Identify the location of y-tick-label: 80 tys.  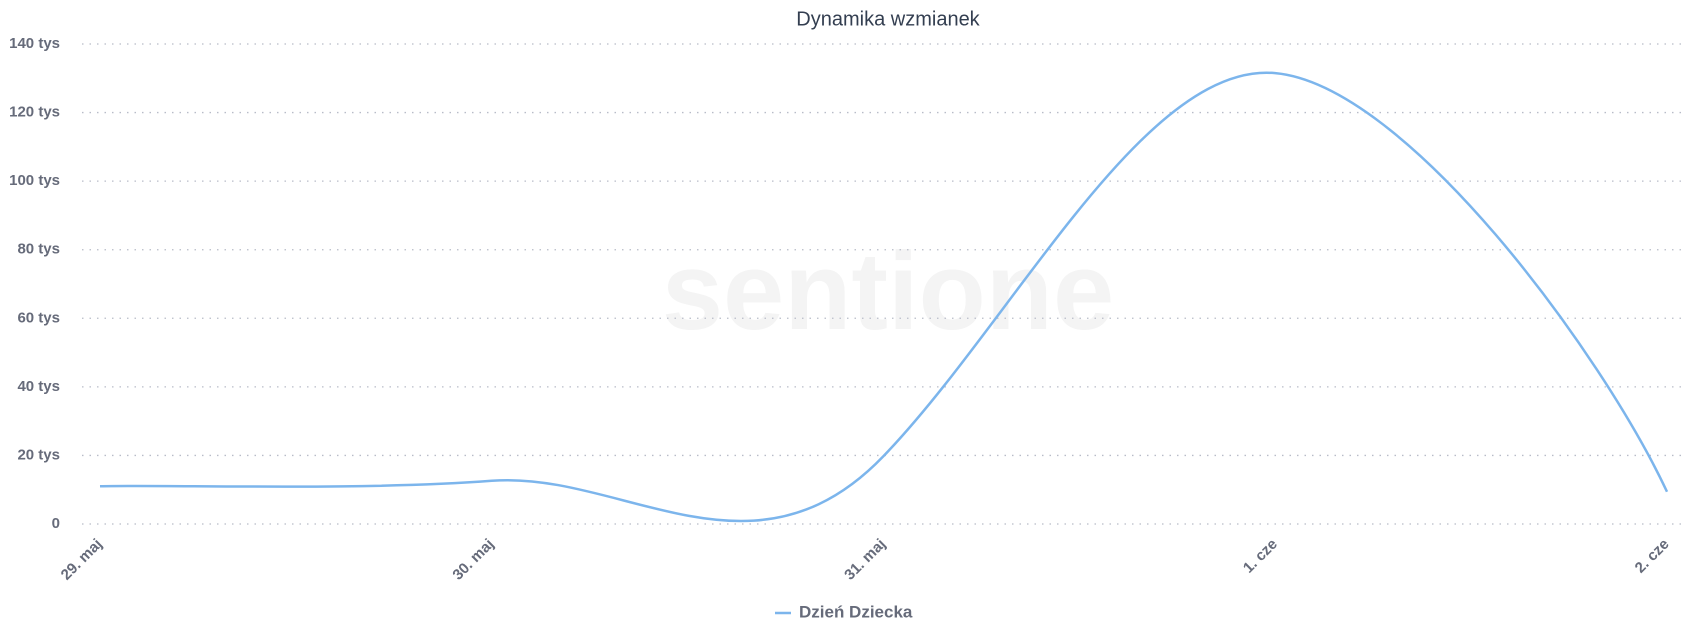
(38, 249).